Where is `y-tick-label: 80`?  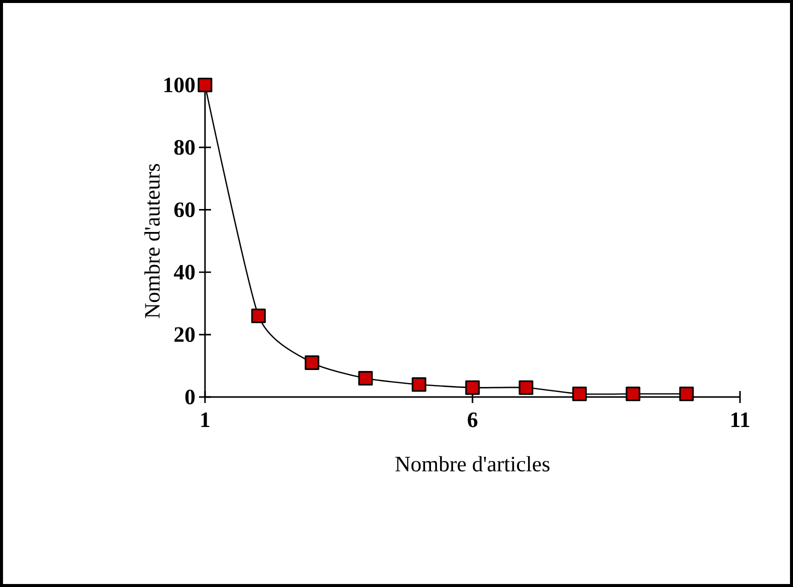 y-tick-label: 80 is located at coordinates (184, 147).